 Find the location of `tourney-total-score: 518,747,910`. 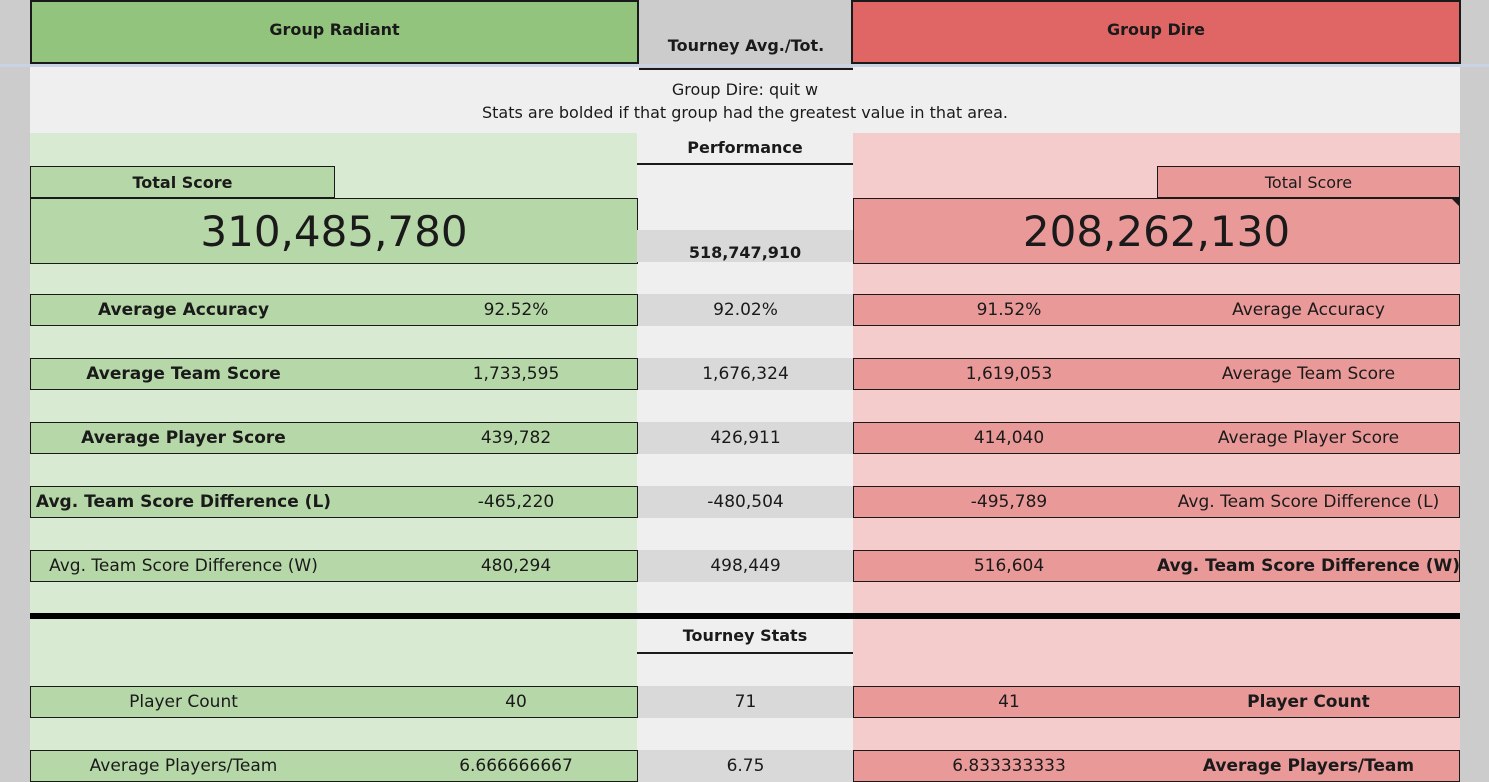

tourney-total-score: 518,747,910 is located at coordinates (745, 246).